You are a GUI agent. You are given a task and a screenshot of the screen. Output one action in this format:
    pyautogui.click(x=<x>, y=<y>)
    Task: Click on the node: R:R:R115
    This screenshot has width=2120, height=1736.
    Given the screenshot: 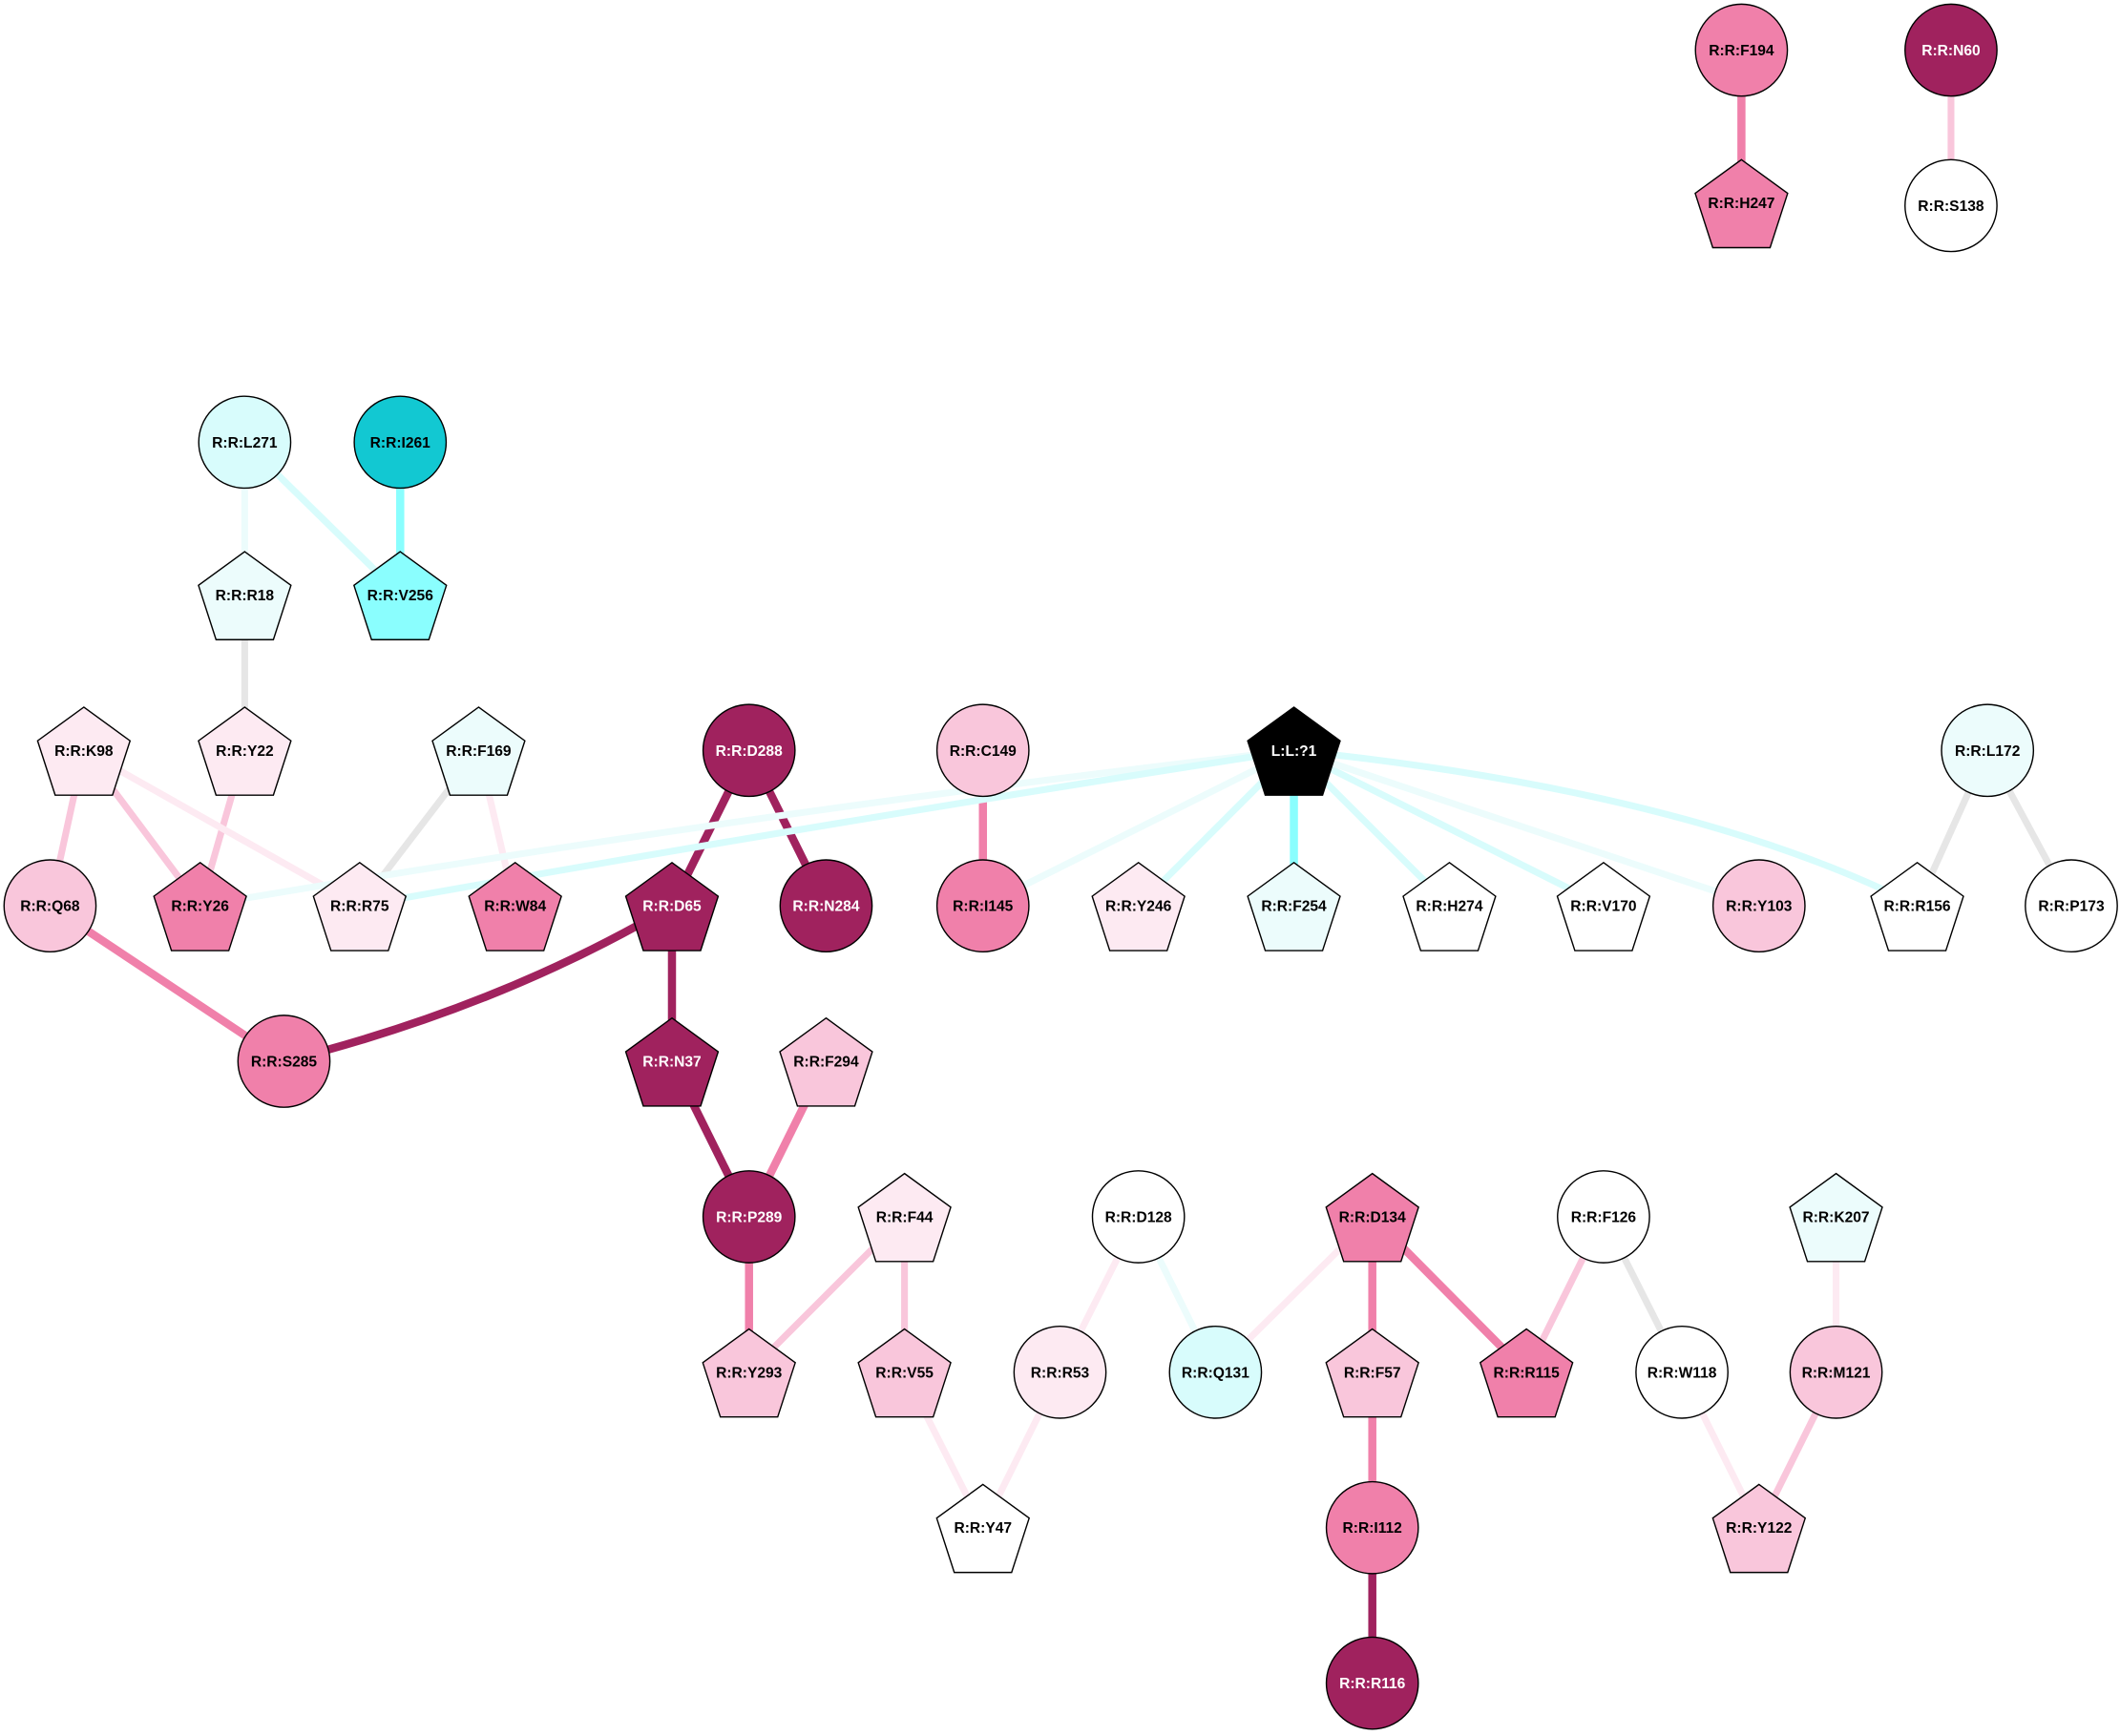 What is the action you would take?
    pyautogui.click(x=1526, y=1373)
    